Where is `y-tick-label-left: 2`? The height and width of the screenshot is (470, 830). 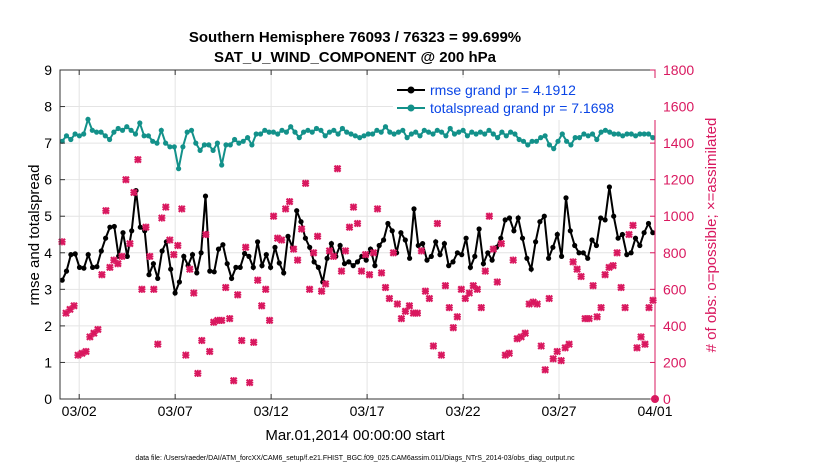
y-tick-label-left: 2 is located at coordinates (48, 326).